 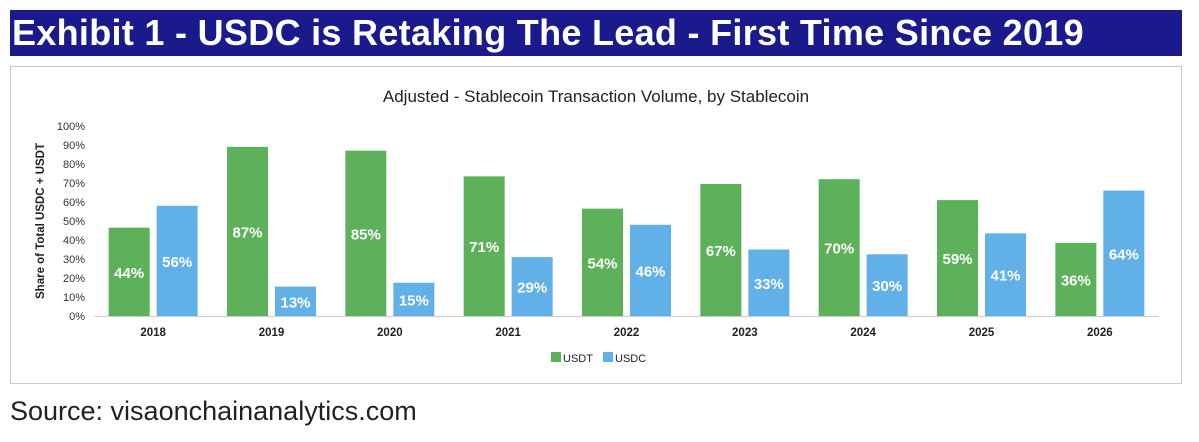 I want to click on usdt-data-label: 54%, so click(x=602, y=263).